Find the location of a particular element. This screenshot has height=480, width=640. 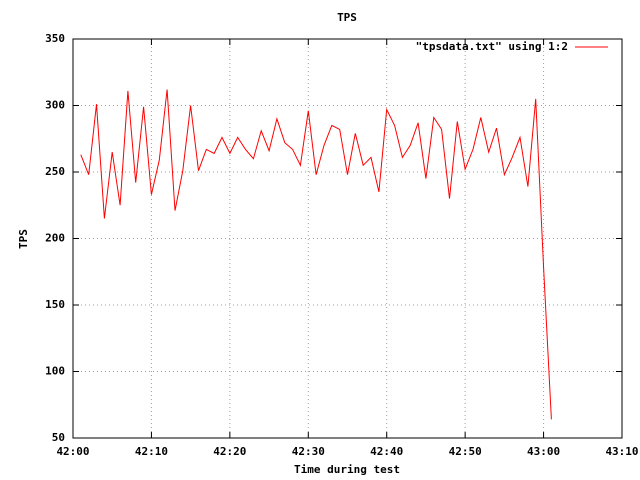

x-tick-label: 42:20 is located at coordinates (229, 451).